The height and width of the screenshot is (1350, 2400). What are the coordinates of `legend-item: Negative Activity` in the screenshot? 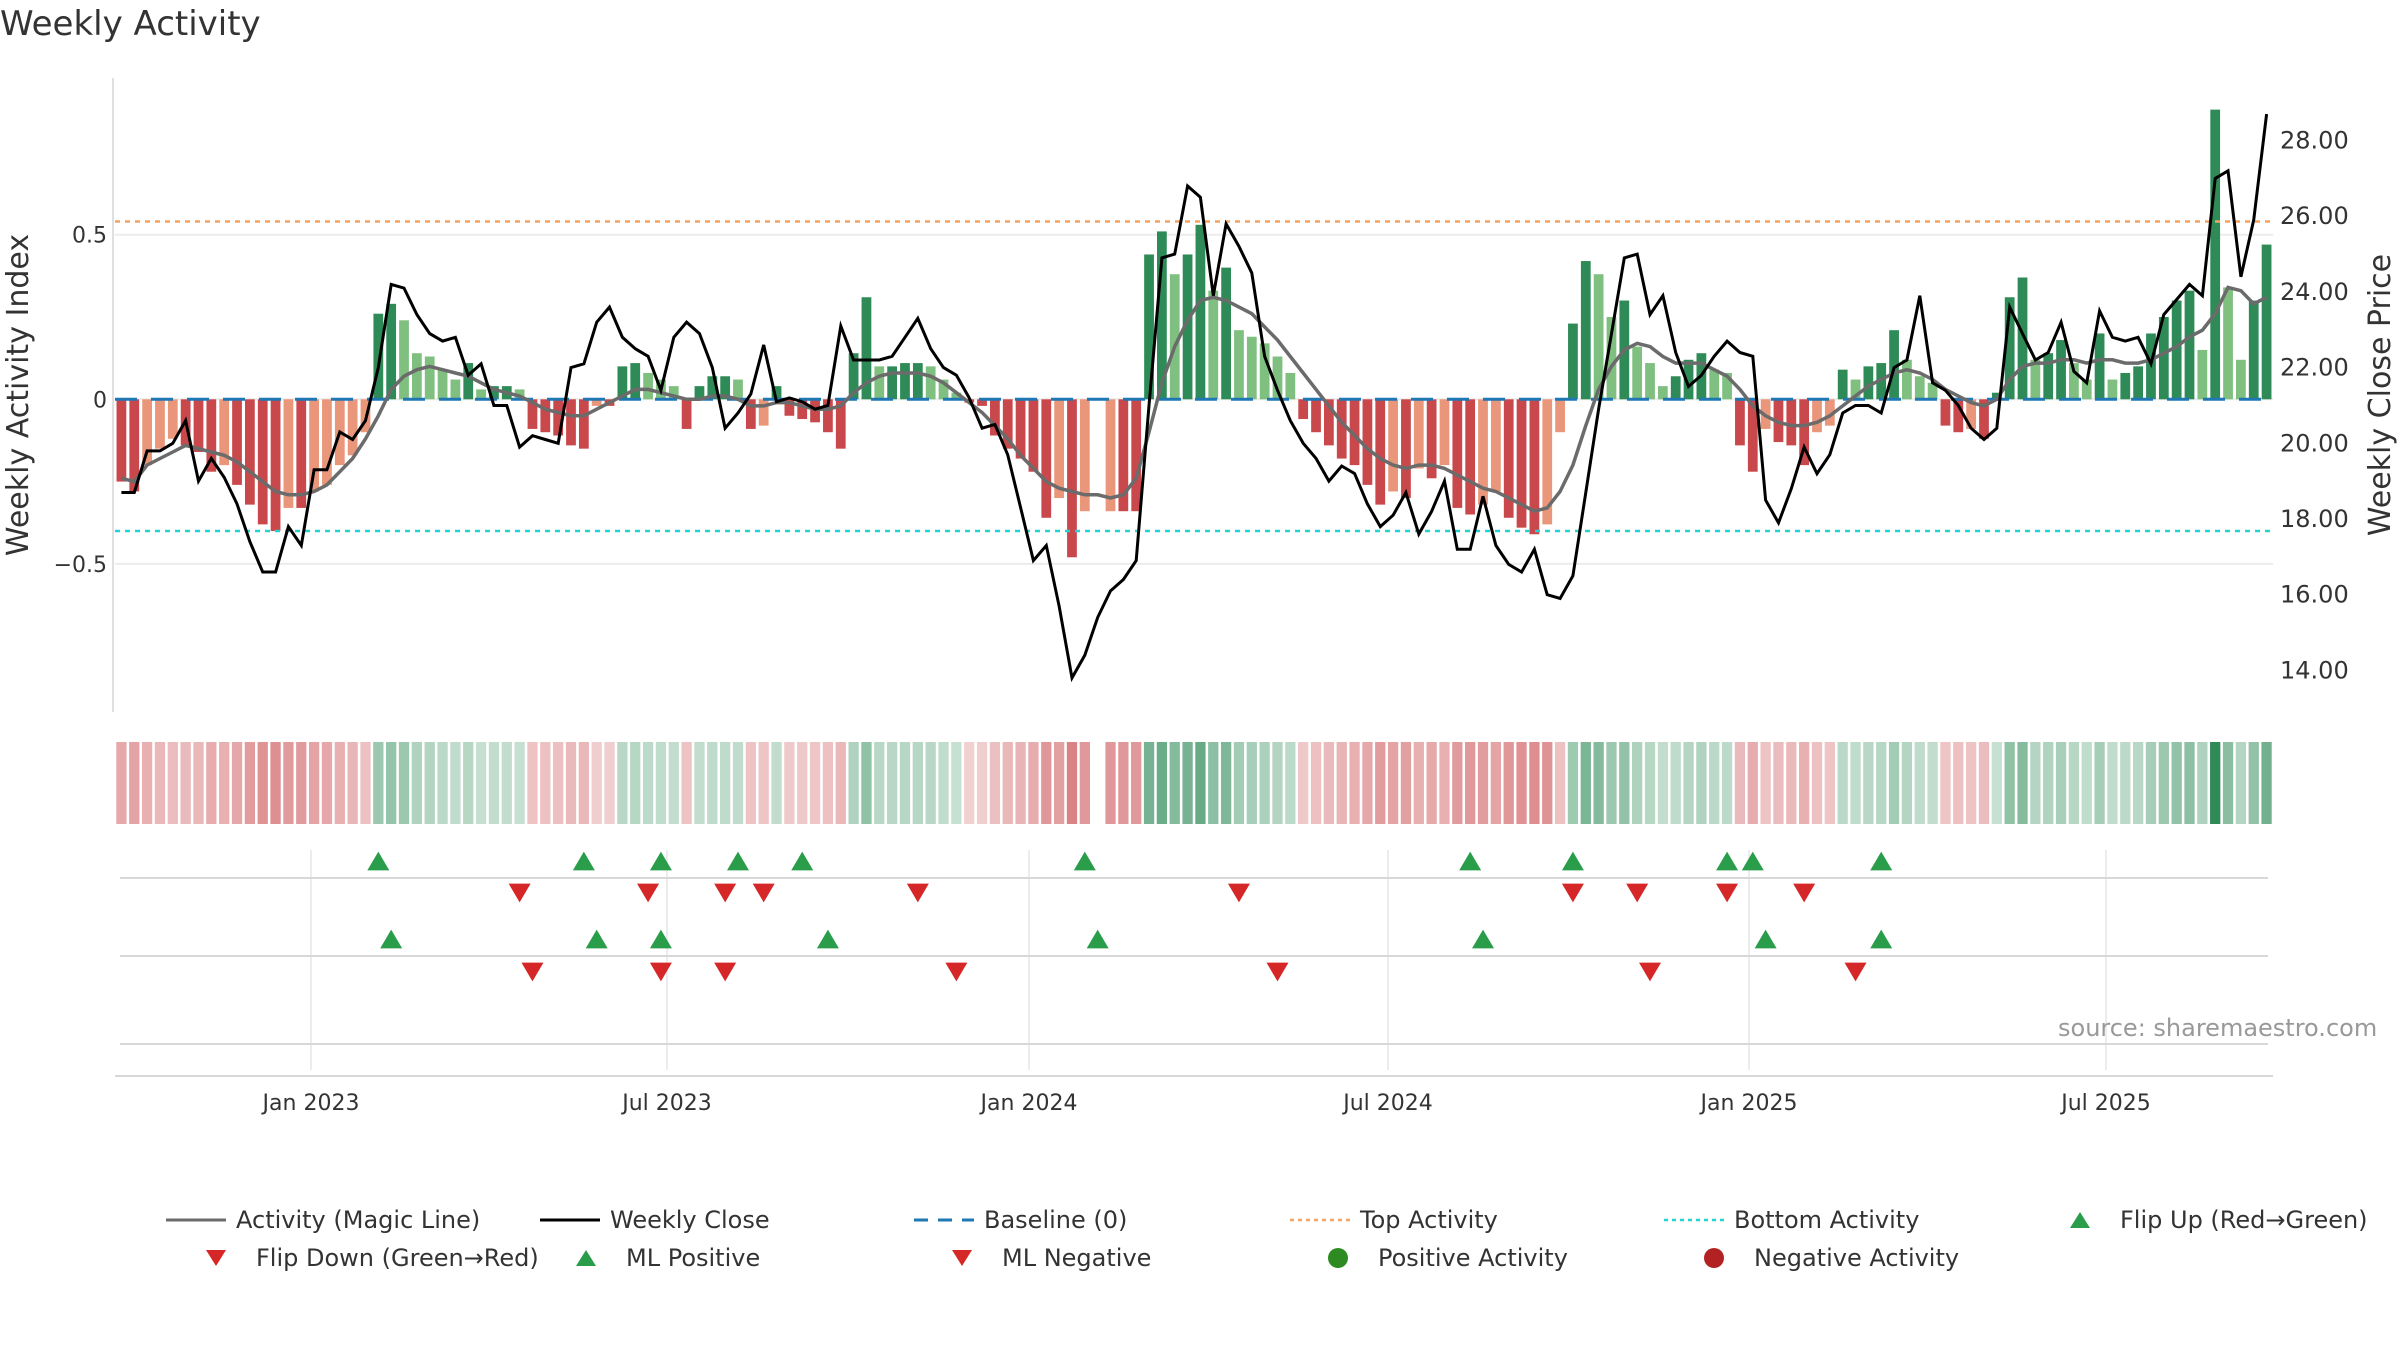 It's located at (1821, 1258).